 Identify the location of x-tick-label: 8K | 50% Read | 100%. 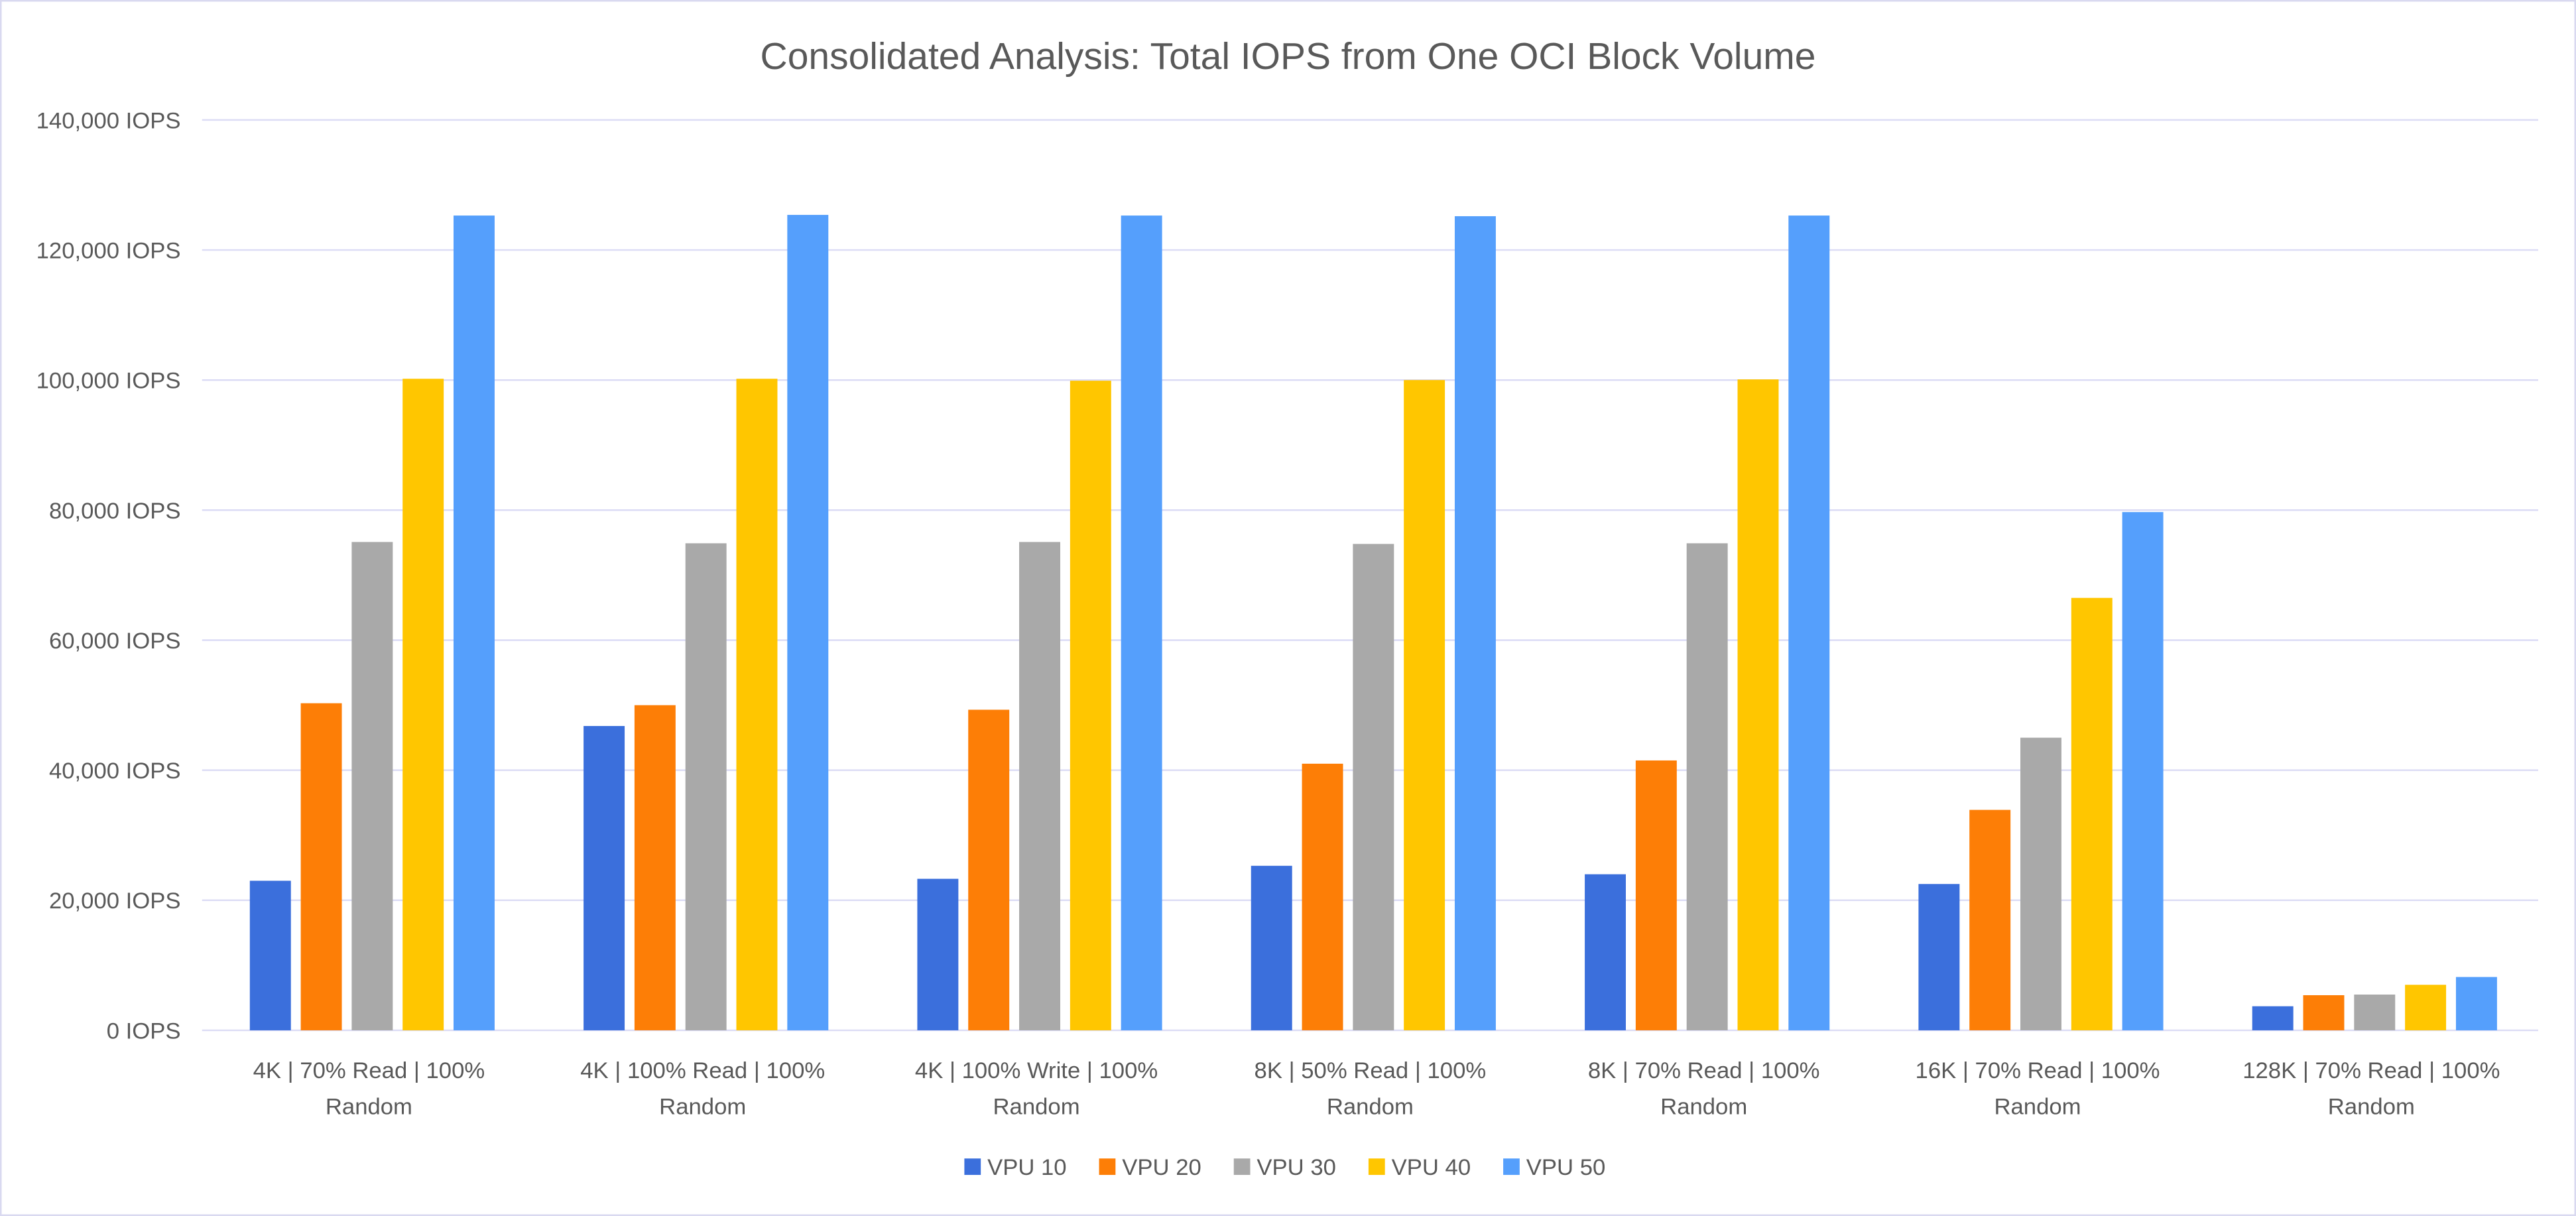
(1371, 1070).